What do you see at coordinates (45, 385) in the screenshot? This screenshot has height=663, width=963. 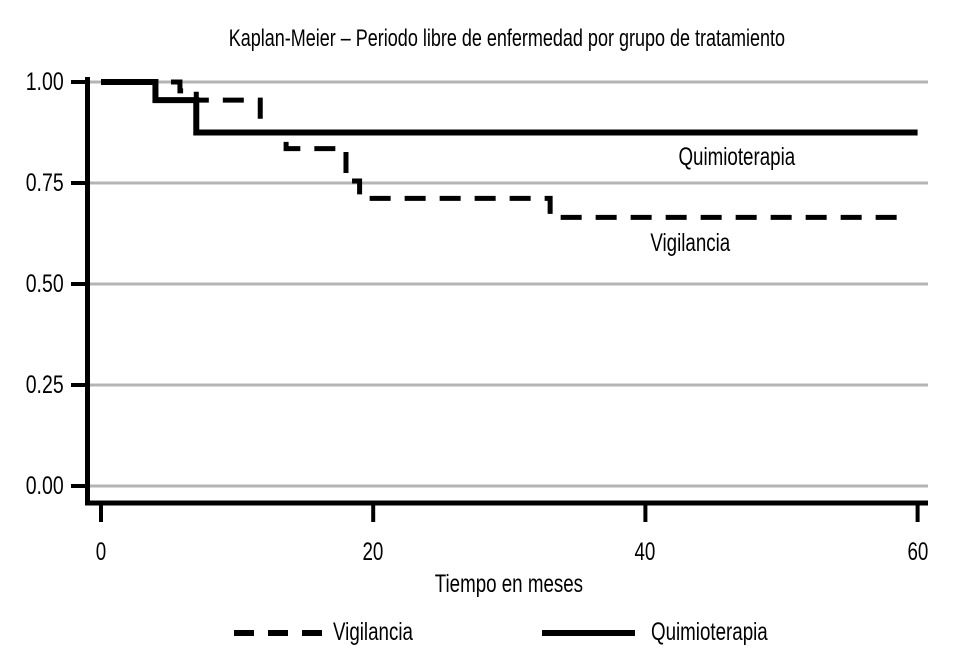 I see `y-axis-tick-label-text: 0.25` at bounding box center [45, 385].